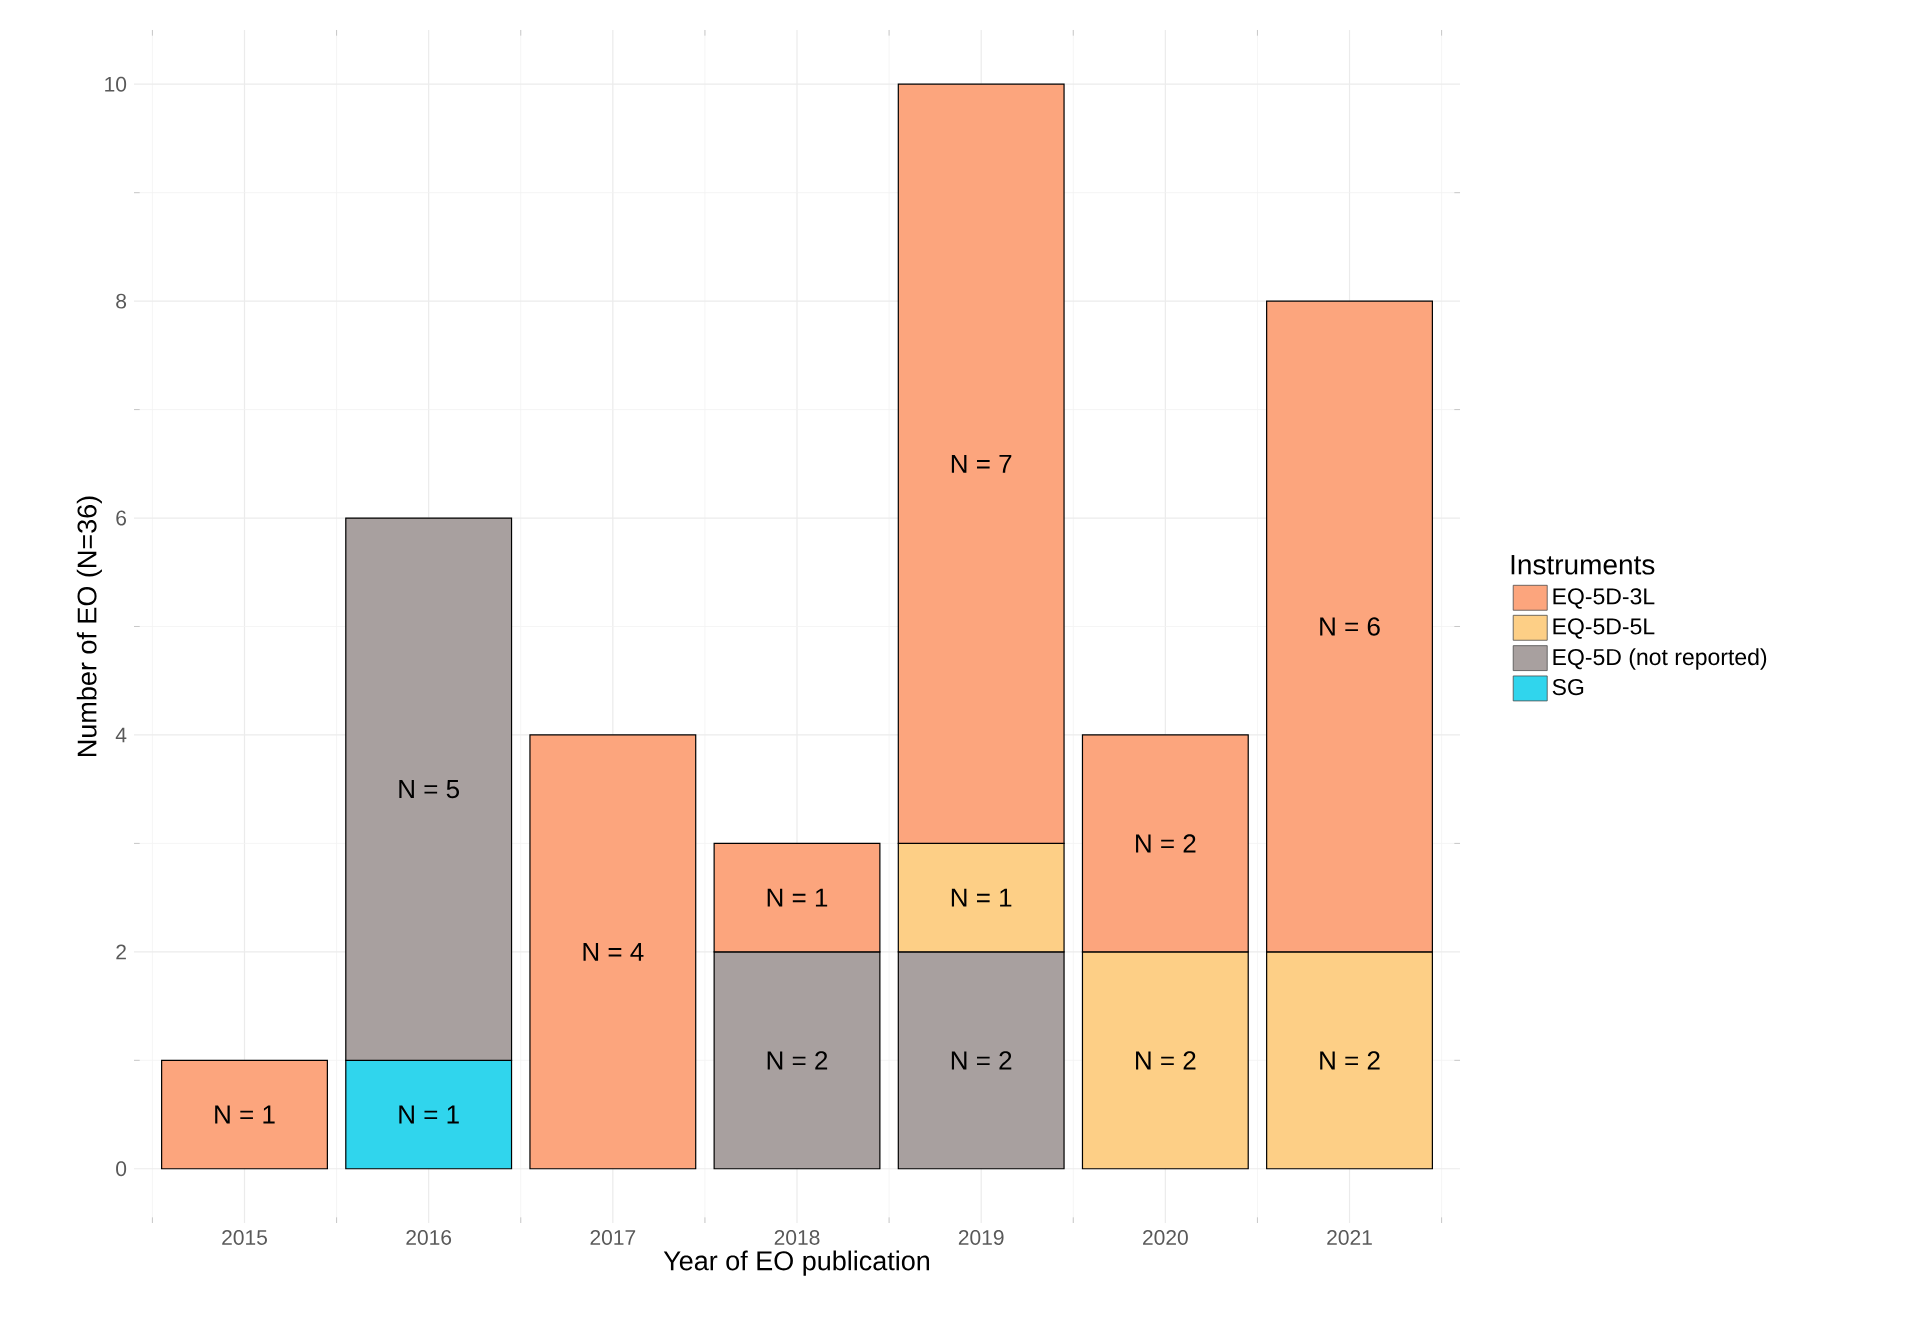 The image size is (1908, 1341). I want to click on y-tick-label: 4, so click(121, 735).